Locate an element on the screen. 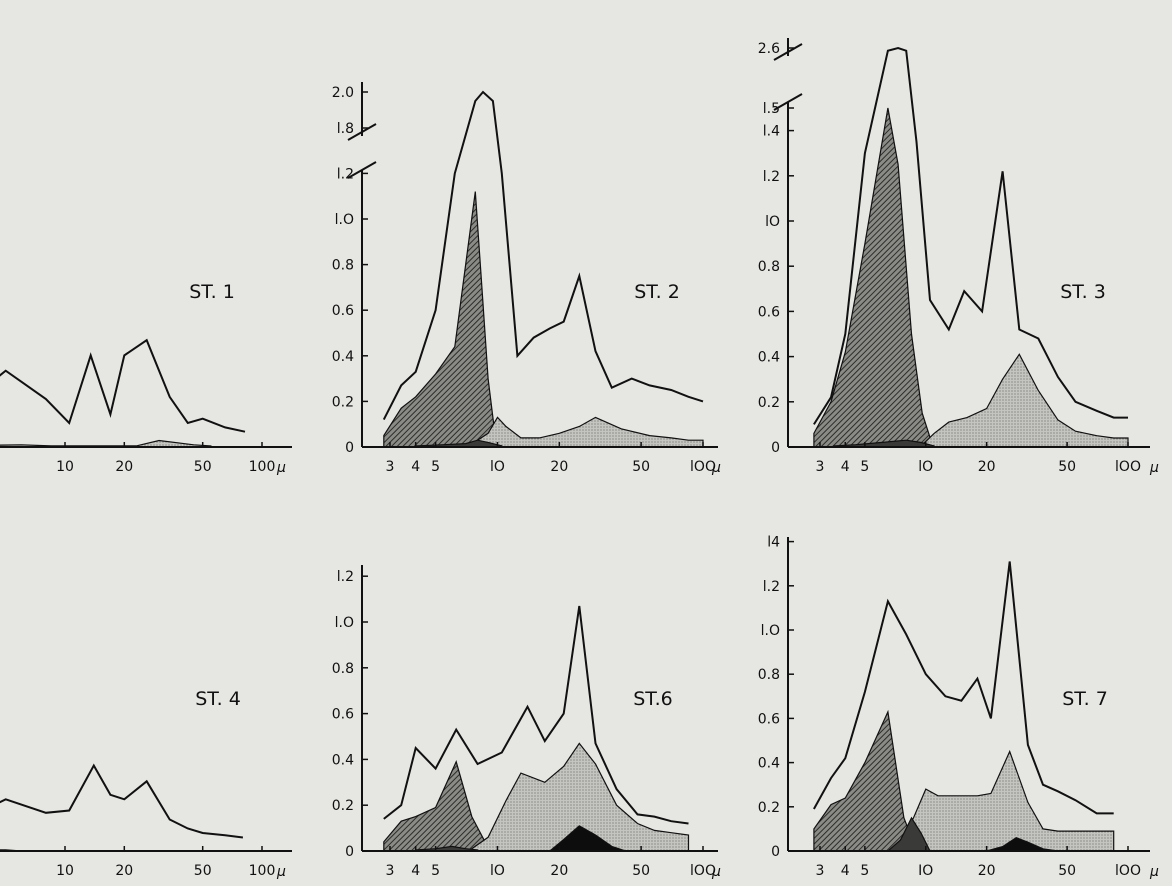 Image resolution: width=1172 pixels, height=886 pixels. station-label: ST. 7 is located at coordinates (1085, 699).